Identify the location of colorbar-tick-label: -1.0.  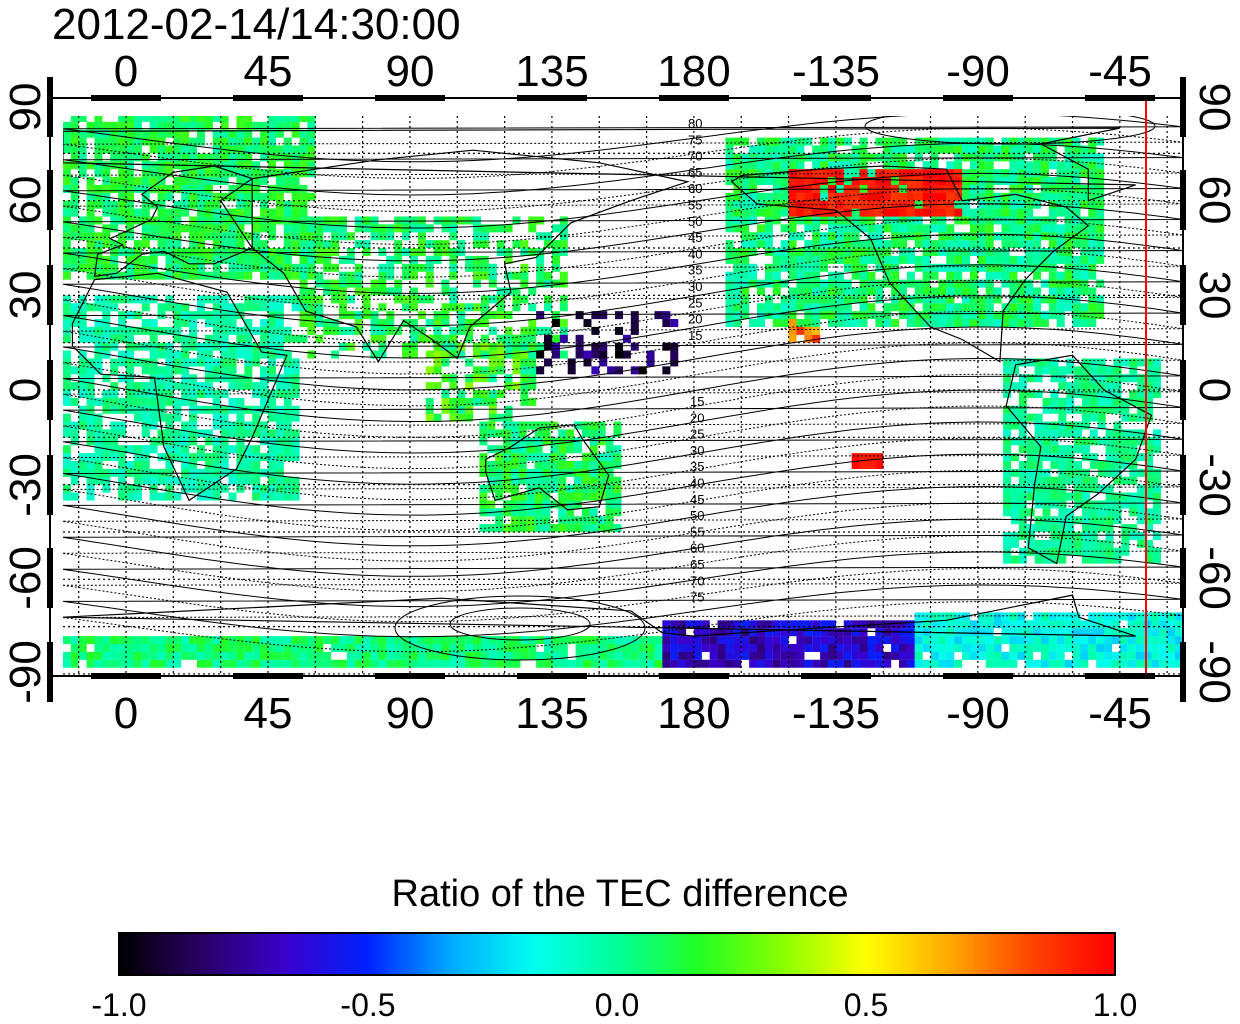
(119, 1005).